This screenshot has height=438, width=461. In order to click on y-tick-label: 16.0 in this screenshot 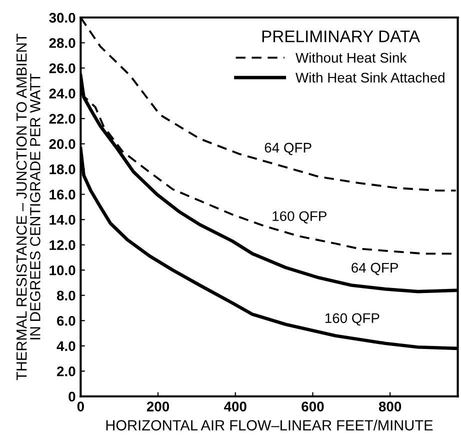, I will do `click(63, 195)`.